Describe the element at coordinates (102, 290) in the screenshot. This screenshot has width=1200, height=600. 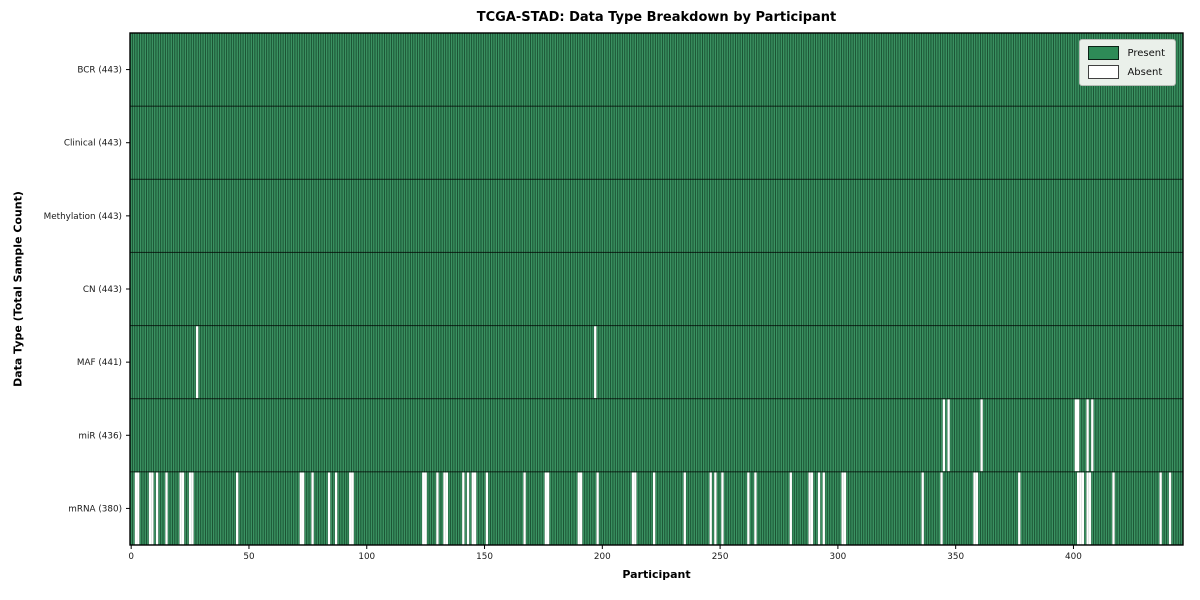
I see `y-tick-label-CN: CN (443)` at that location.